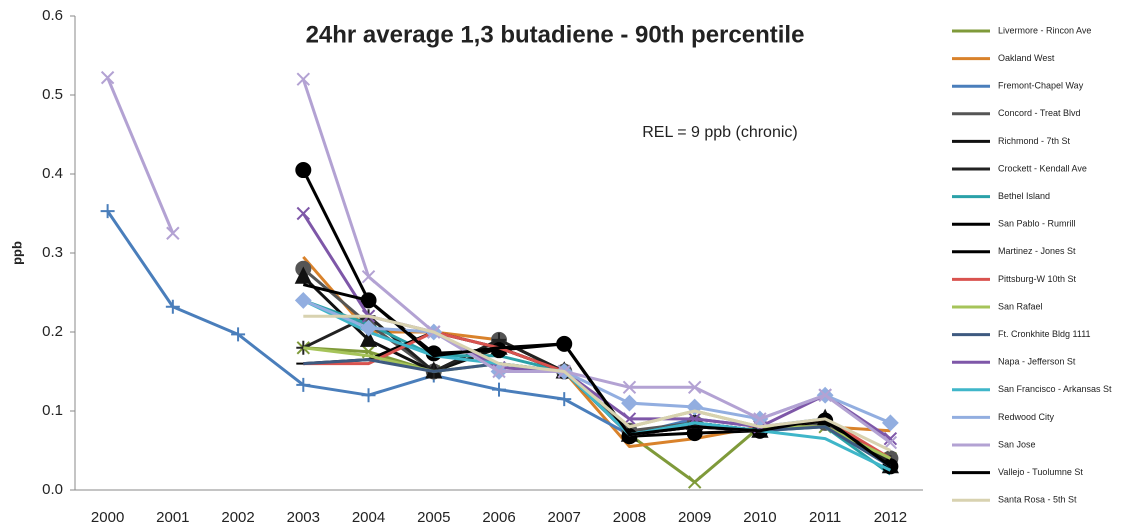 This screenshot has height=531, width=1141. Describe the element at coordinates (303, 517) in the screenshot. I see `x-tick-label: 2003` at that location.